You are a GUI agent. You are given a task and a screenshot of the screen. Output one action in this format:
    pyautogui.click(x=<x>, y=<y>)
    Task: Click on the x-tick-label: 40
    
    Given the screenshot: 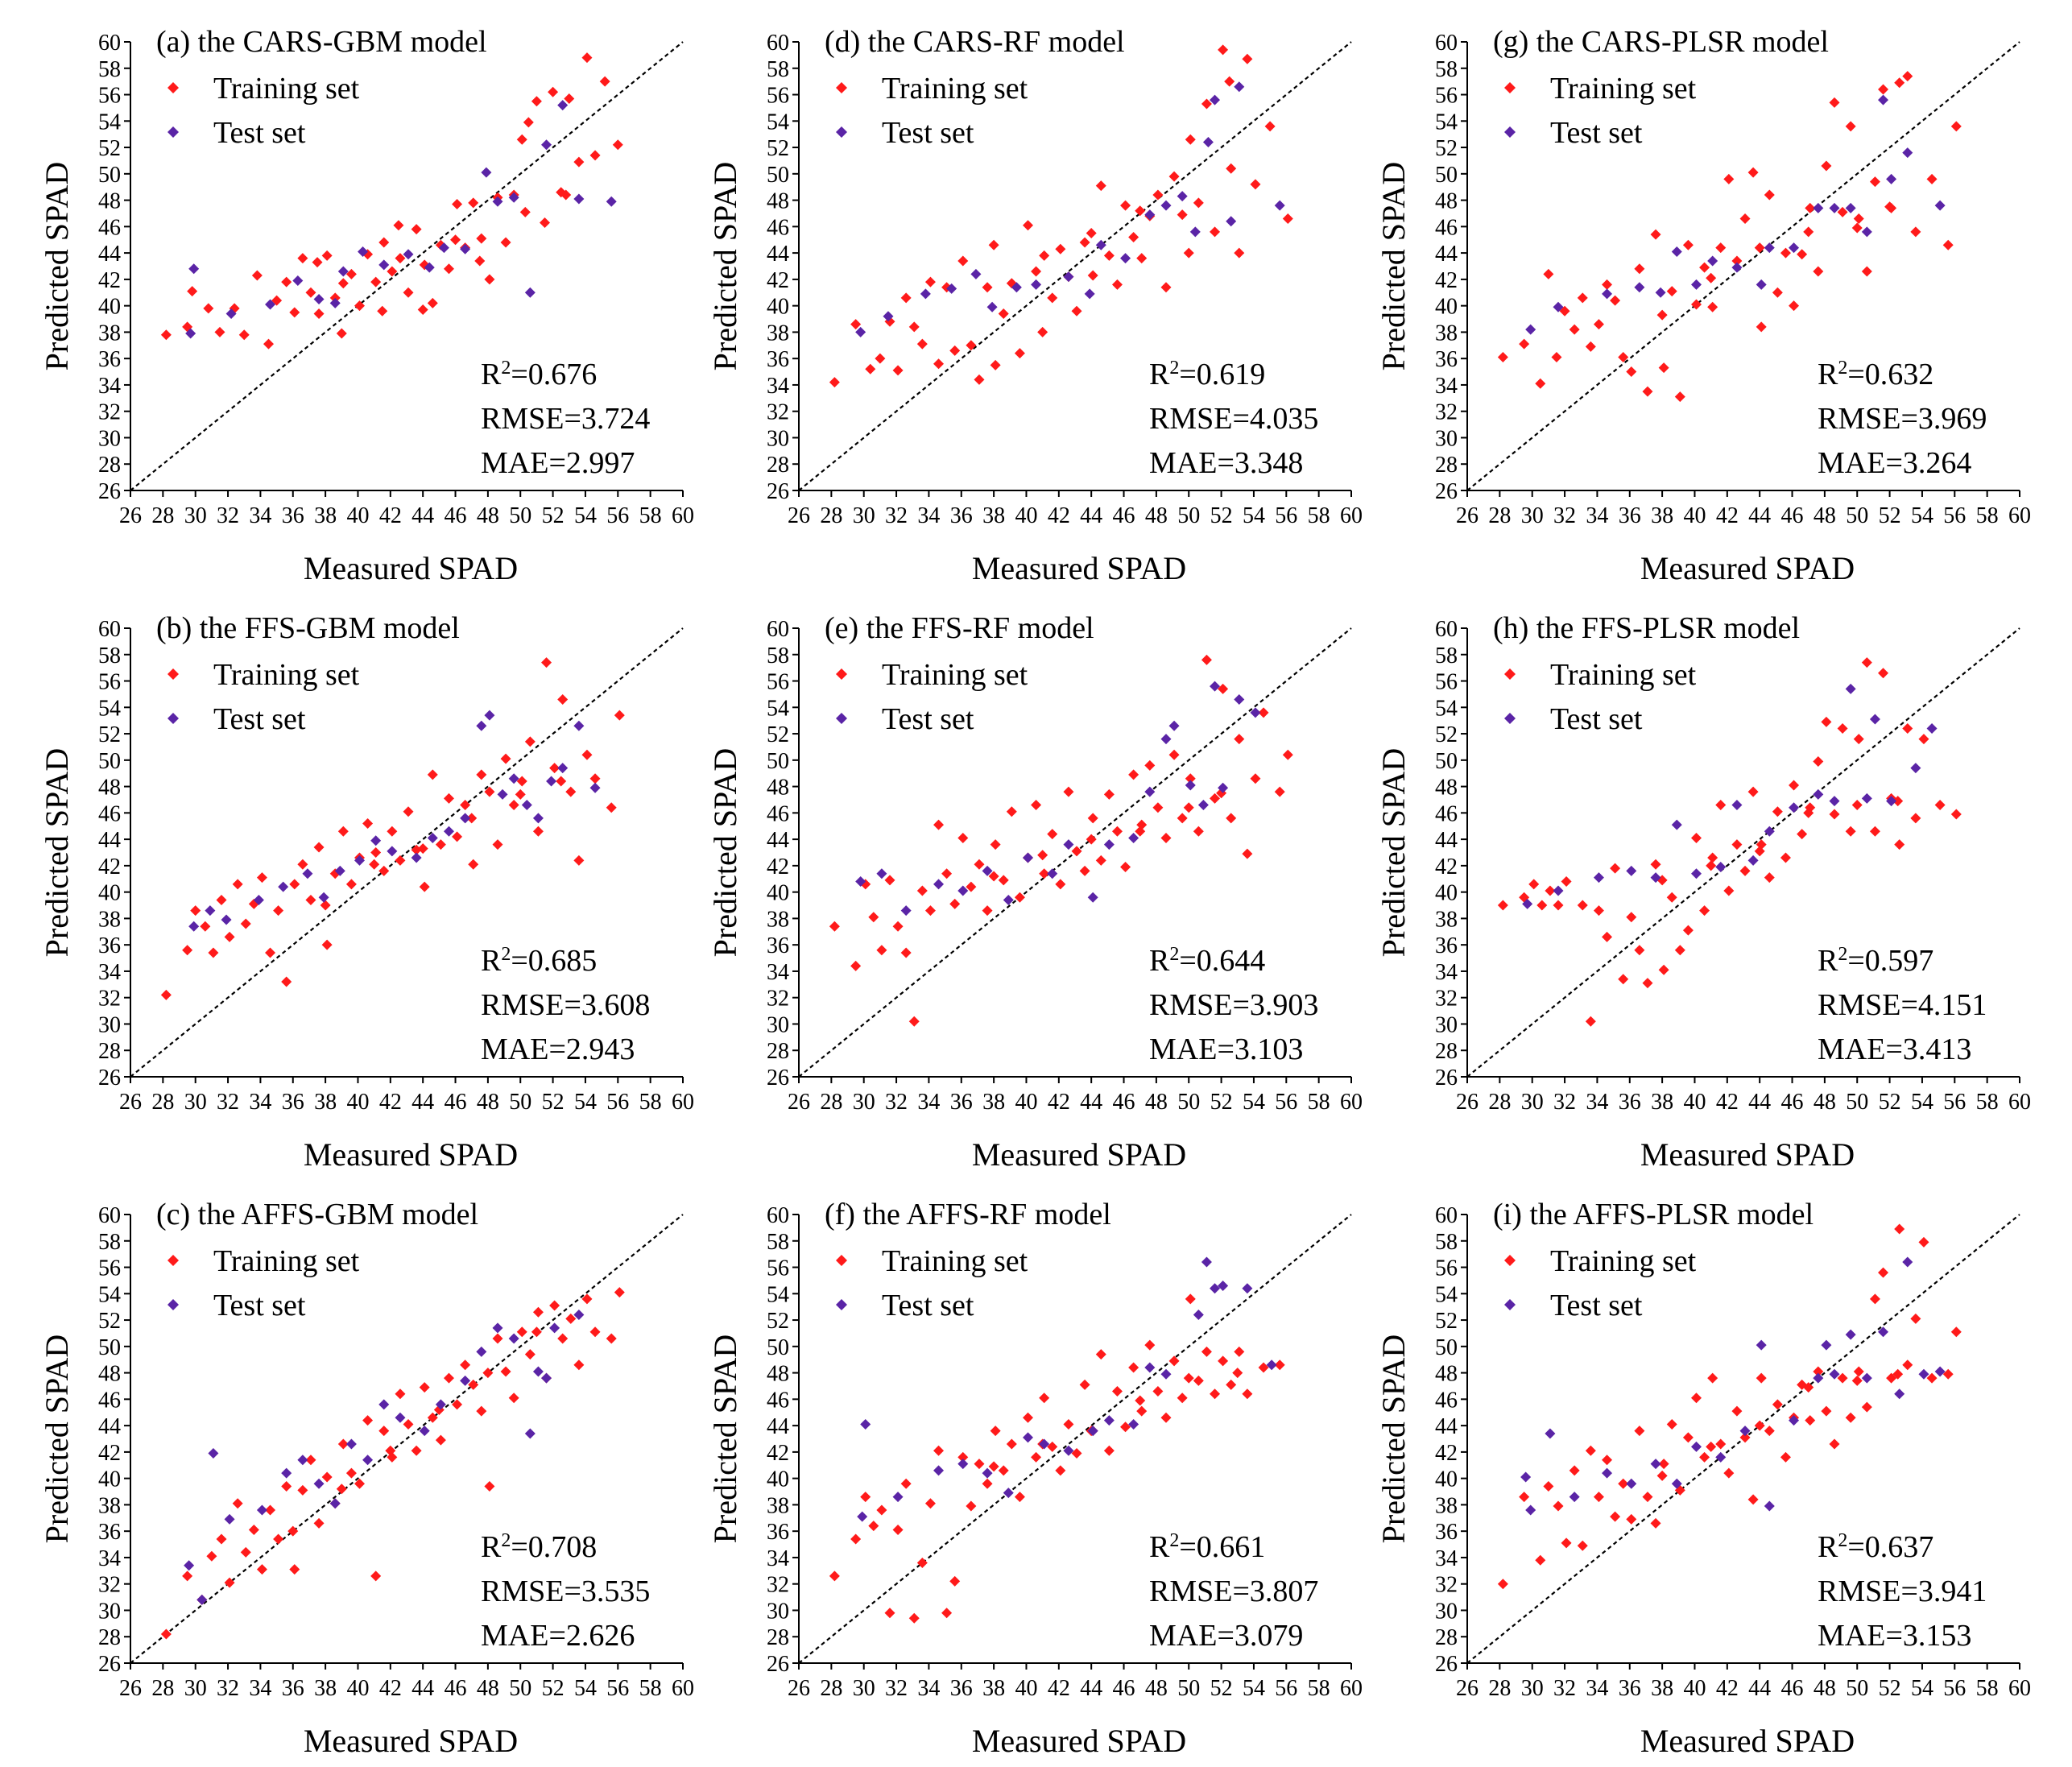 What is the action you would take?
    pyautogui.click(x=1026, y=1688)
    